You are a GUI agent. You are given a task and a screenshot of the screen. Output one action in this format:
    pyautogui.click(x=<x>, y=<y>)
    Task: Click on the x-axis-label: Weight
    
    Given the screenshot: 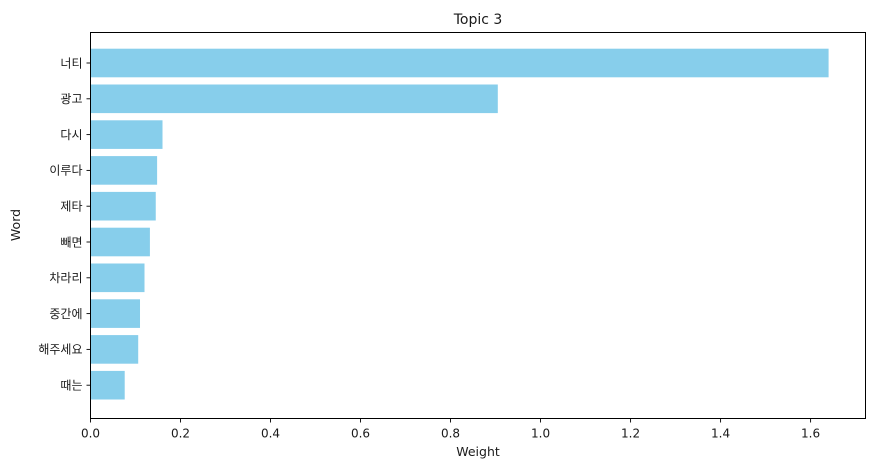 What is the action you would take?
    pyautogui.click(x=478, y=451)
    